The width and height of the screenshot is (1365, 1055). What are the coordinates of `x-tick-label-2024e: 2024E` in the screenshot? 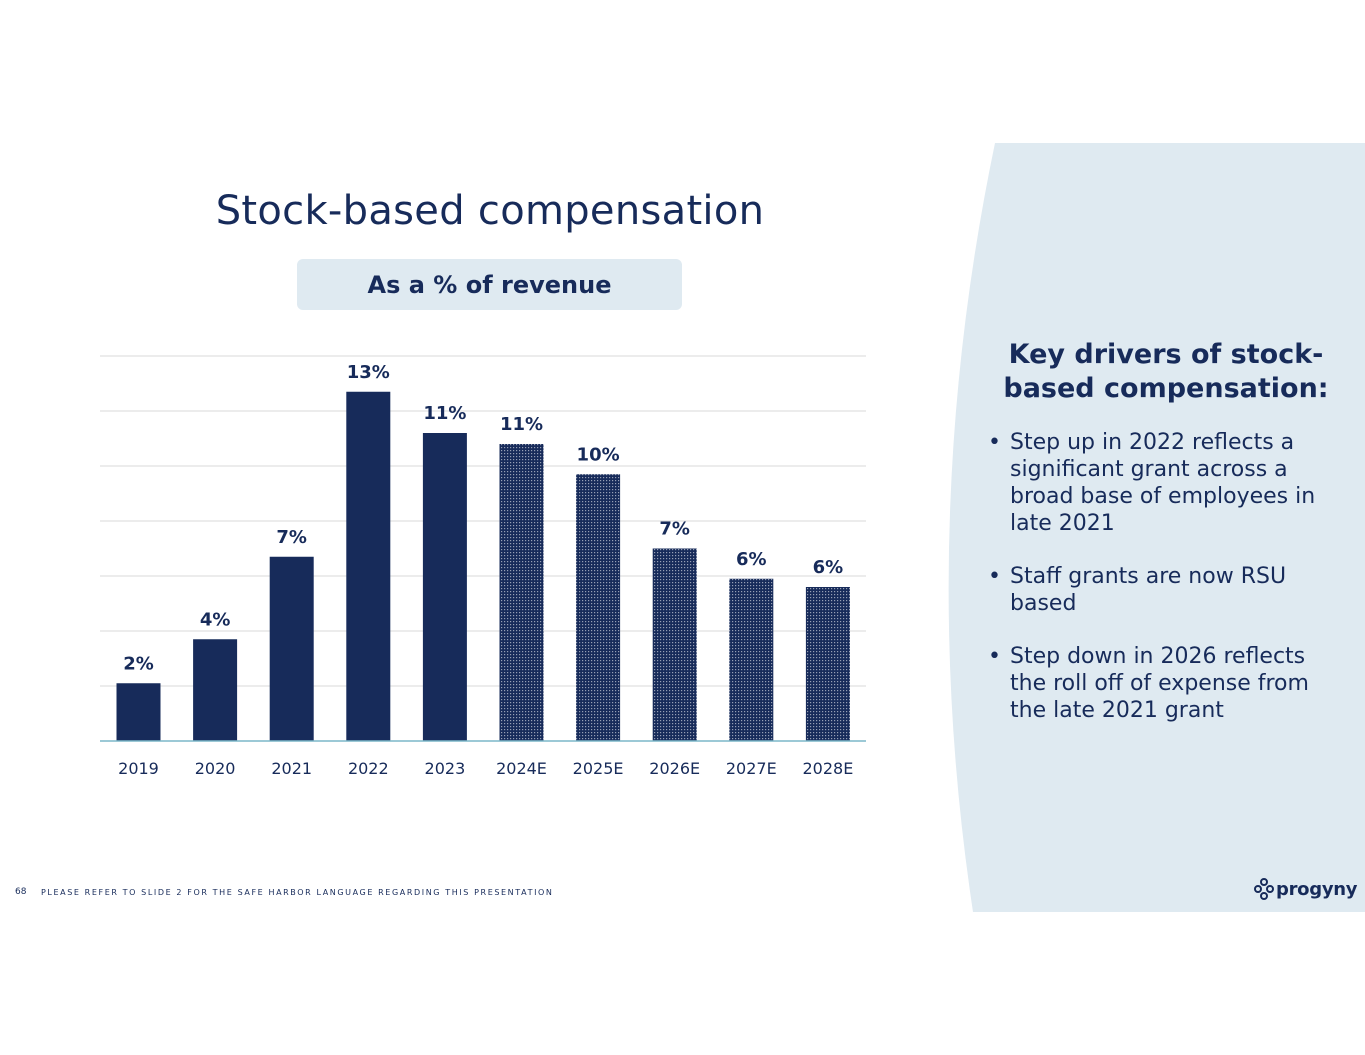 It's located at (521, 768).